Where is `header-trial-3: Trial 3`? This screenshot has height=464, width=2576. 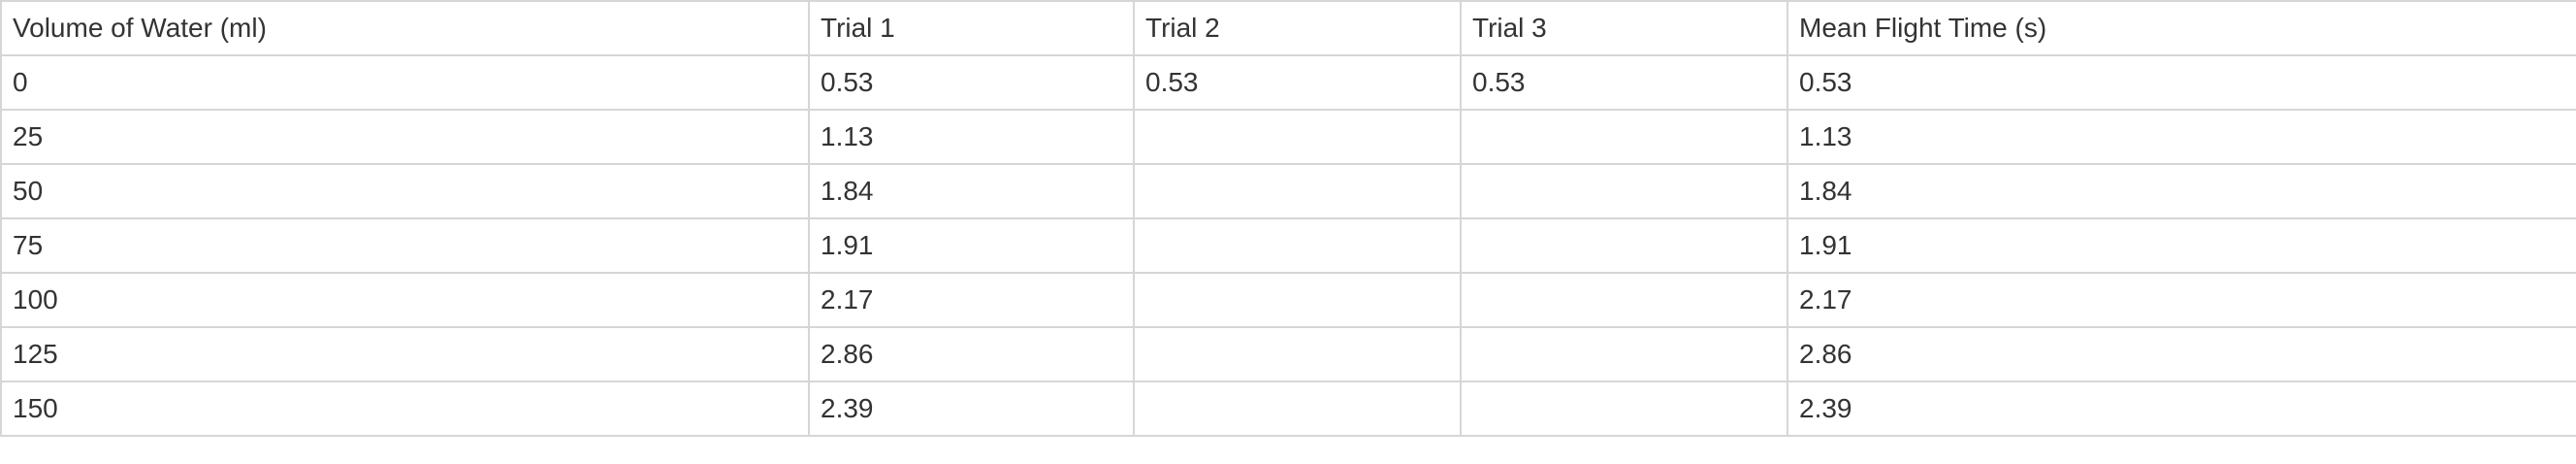 header-trial-3: Trial 3 is located at coordinates (1624, 28).